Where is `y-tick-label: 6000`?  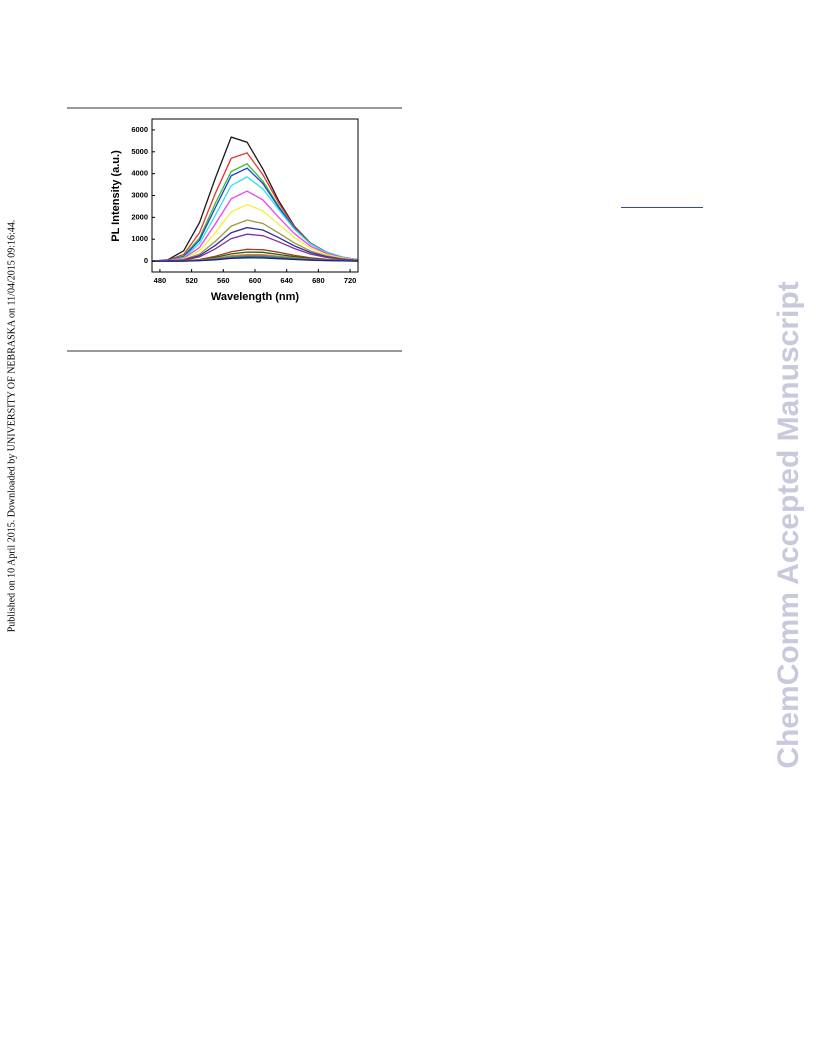
y-tick-label: 6000 is located at coordinates (139, 129).